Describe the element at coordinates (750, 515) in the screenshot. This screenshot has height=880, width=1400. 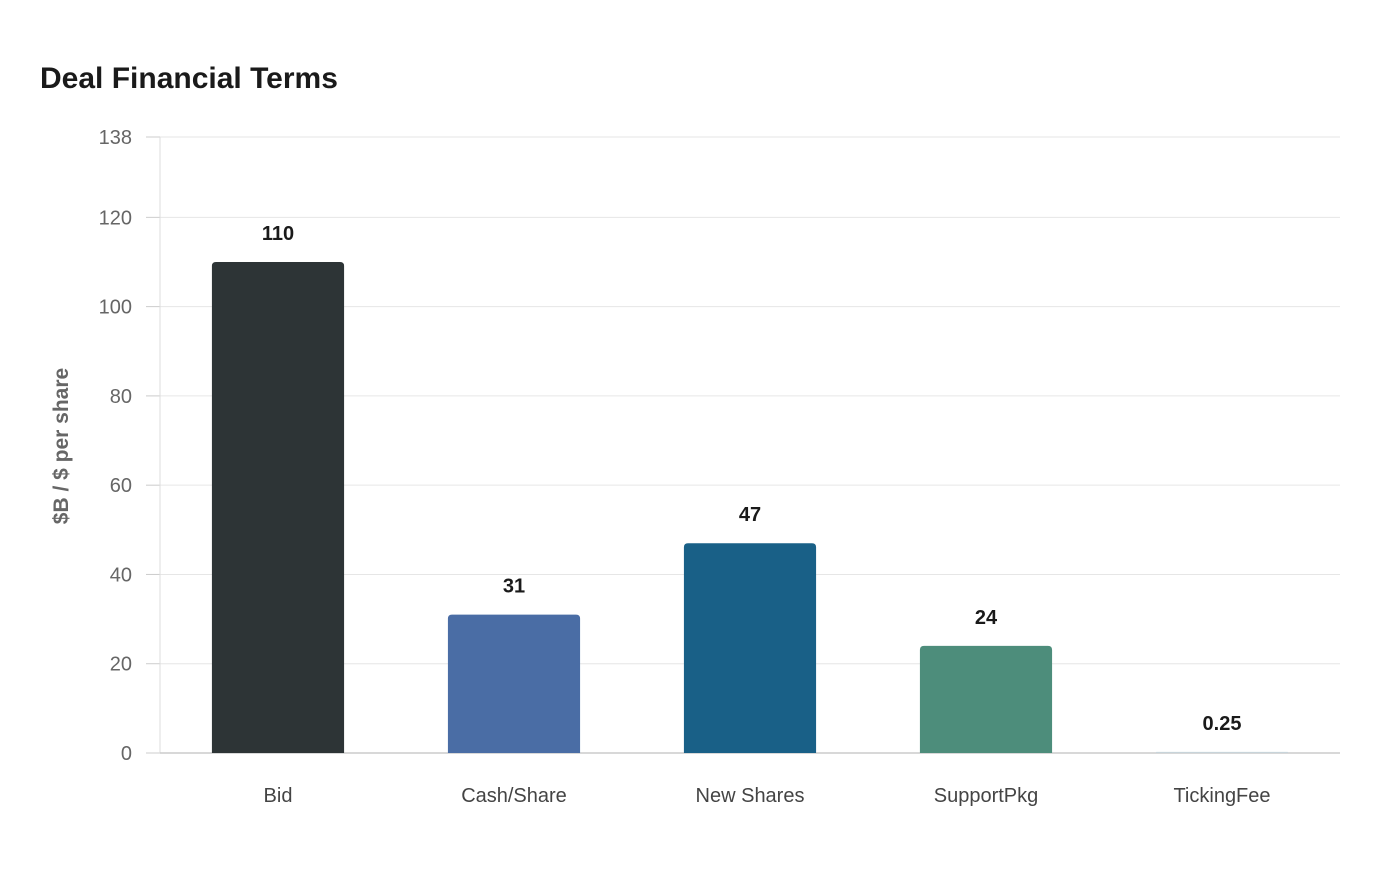
I see `data-label: 47` at that location.